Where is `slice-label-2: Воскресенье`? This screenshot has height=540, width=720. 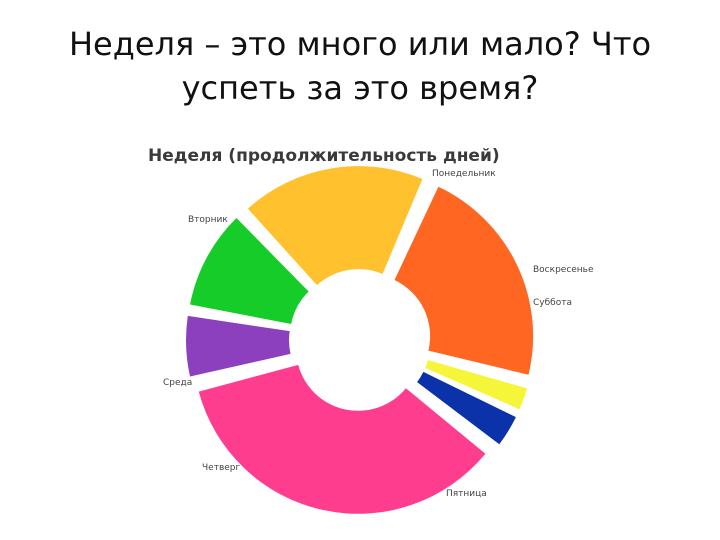
slice-label-2: Воскресенье is located at coordinates (563, 270).